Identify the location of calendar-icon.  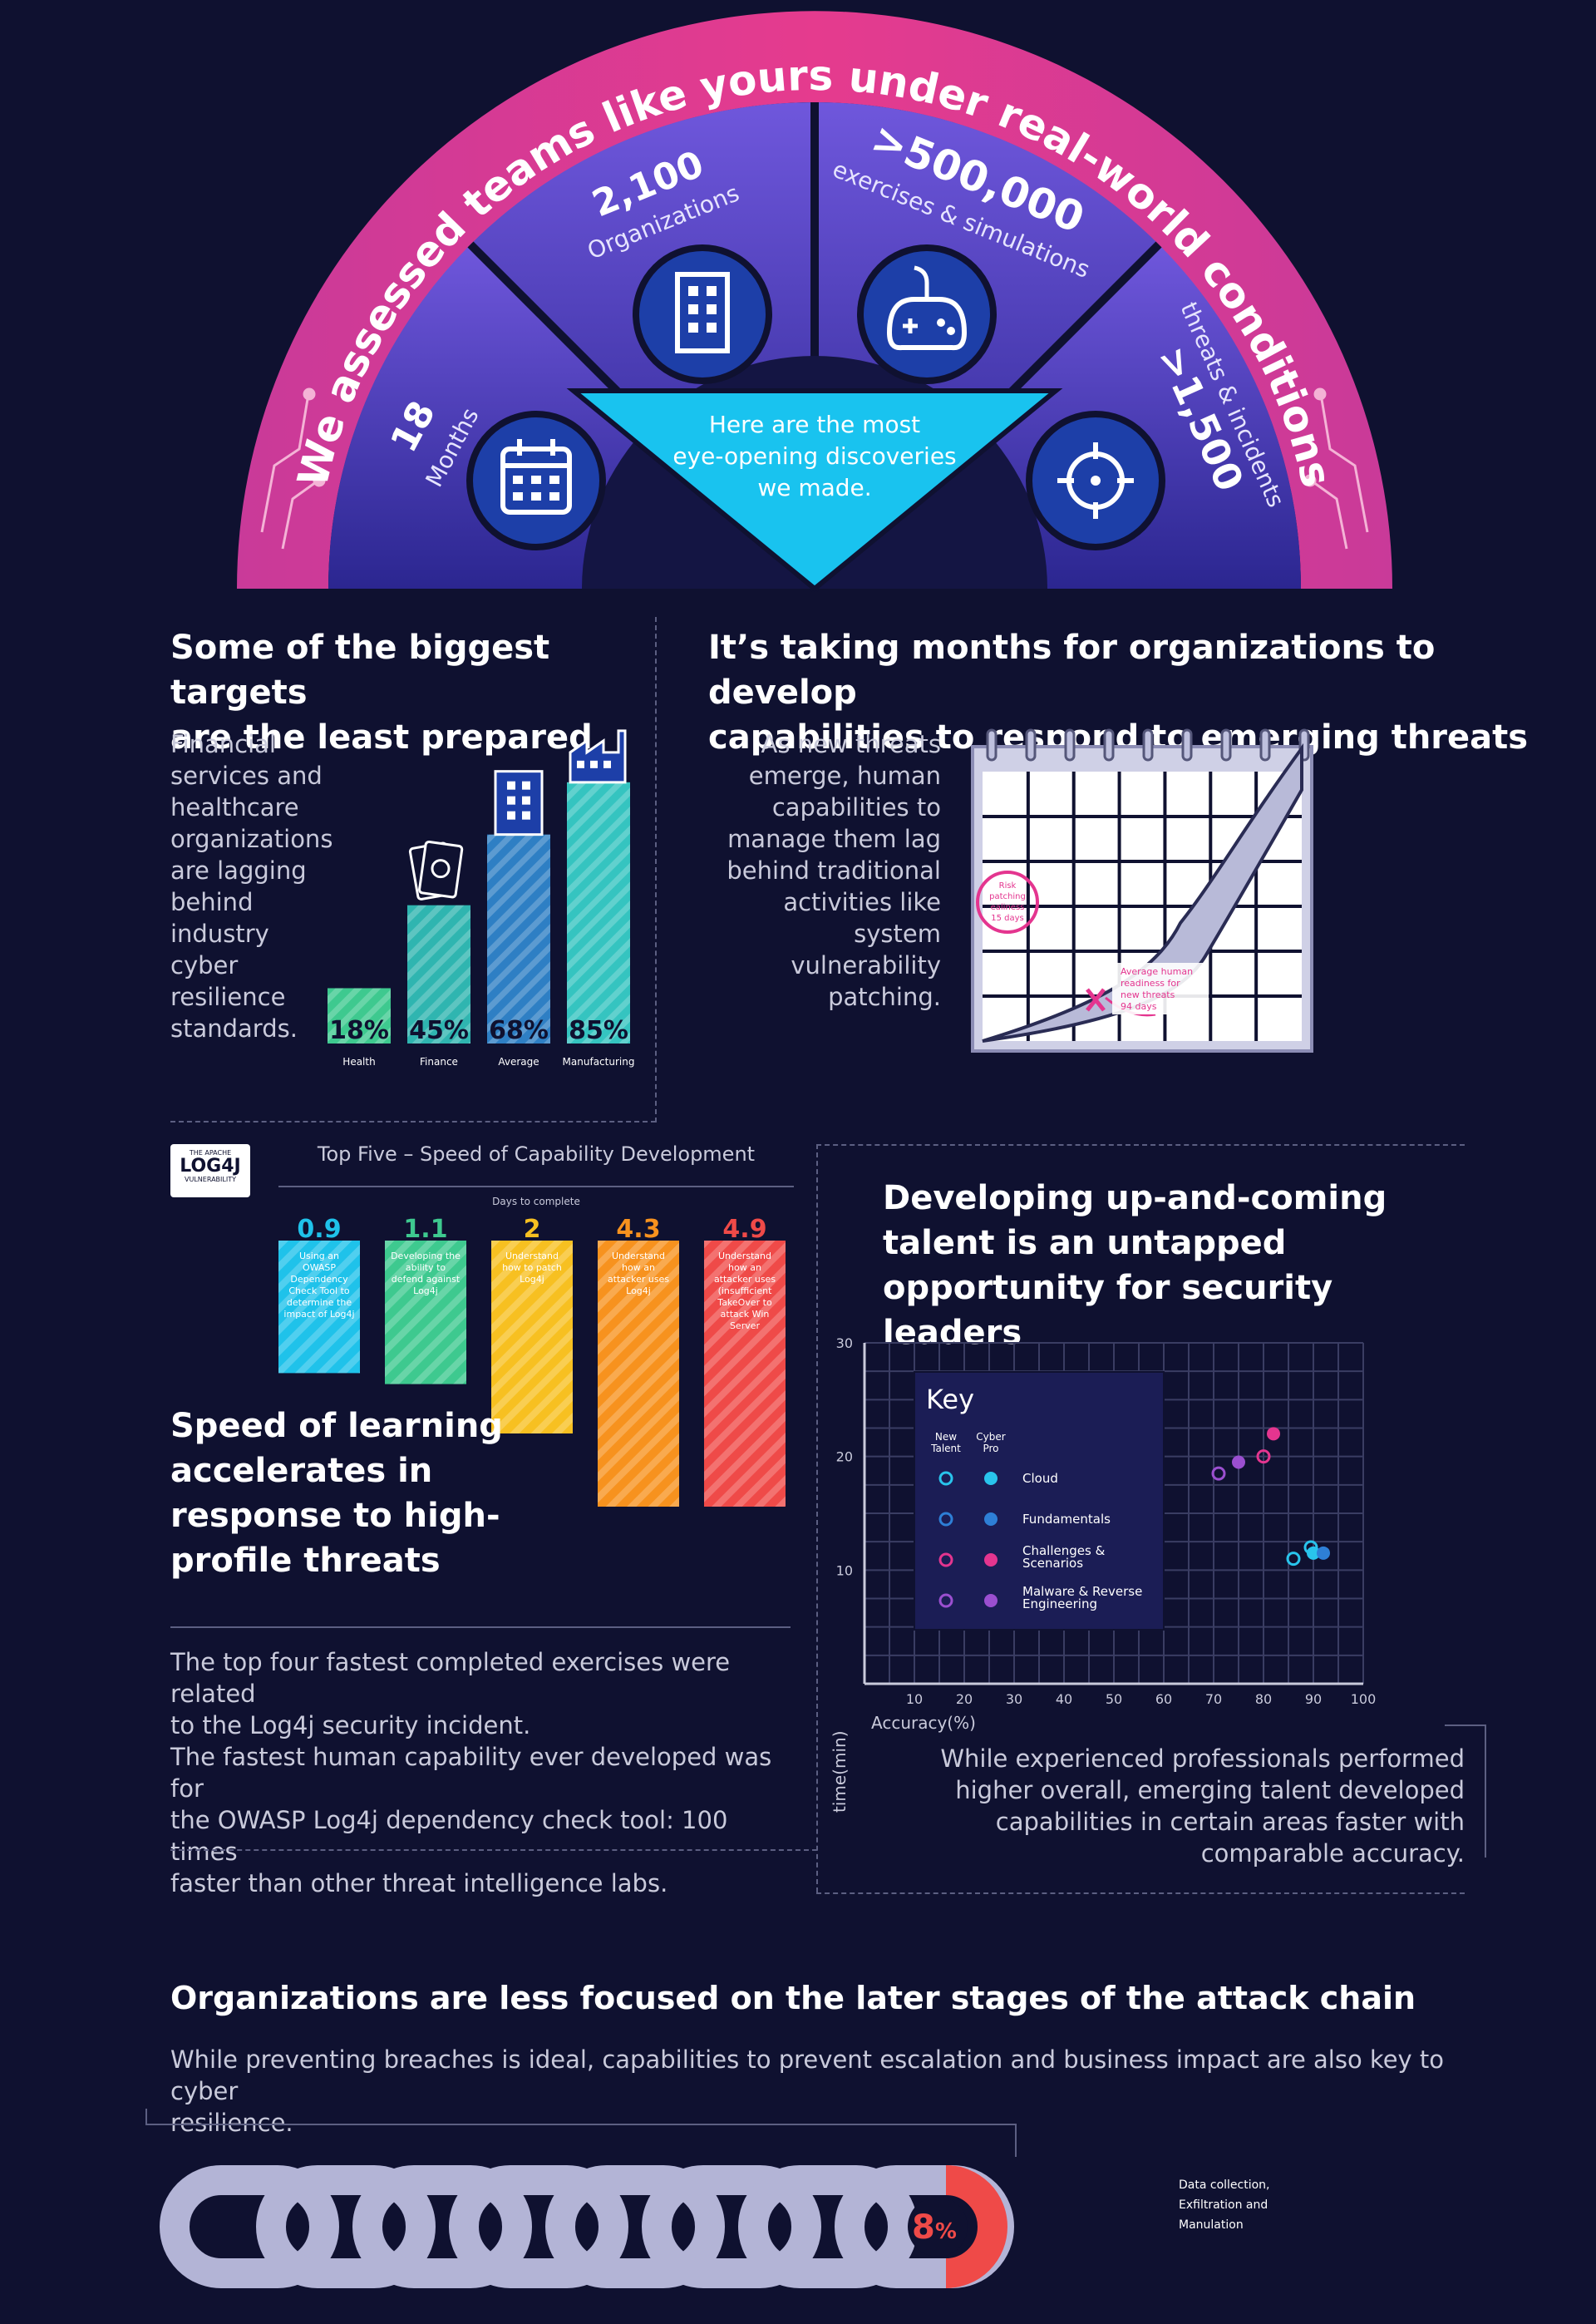
(536, 481).